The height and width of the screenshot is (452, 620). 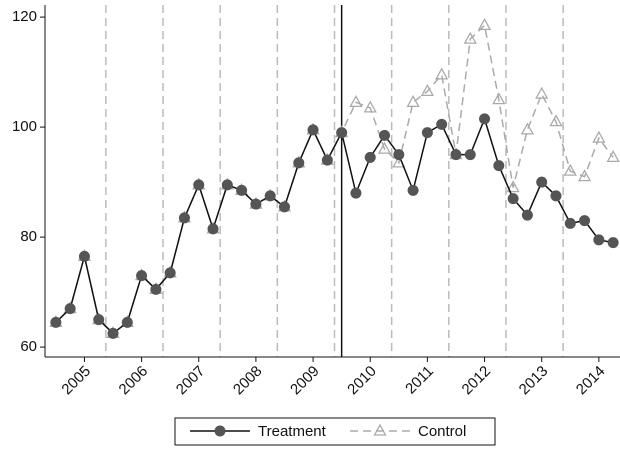 I want to click on x-tick-label: 2011, so click(x=419, y=380).